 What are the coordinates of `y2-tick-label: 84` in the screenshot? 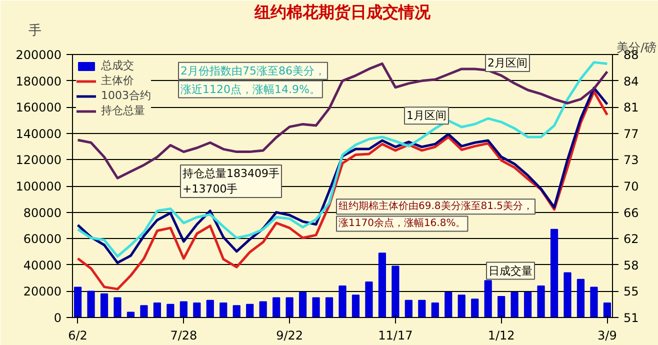 It's located at (631, 81).